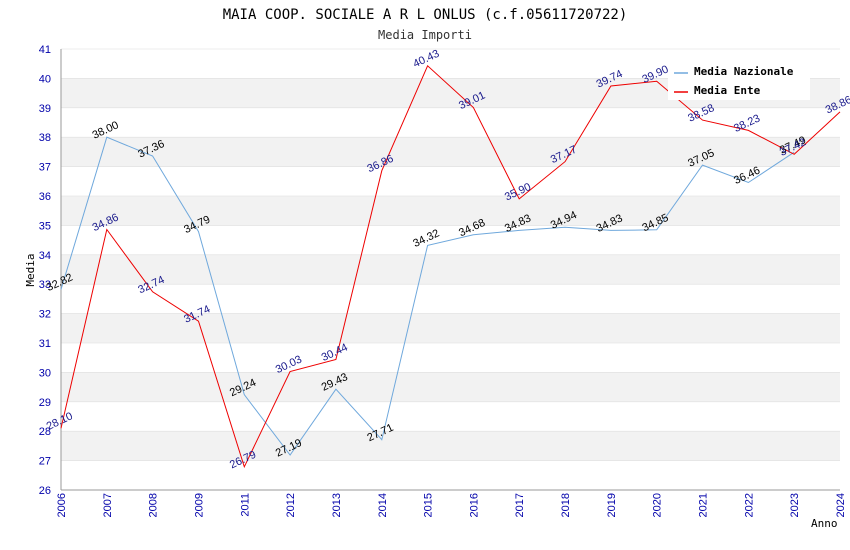 The image size is (850, 550). I want to click on x-tick-label: 2022, so click(749, 505).